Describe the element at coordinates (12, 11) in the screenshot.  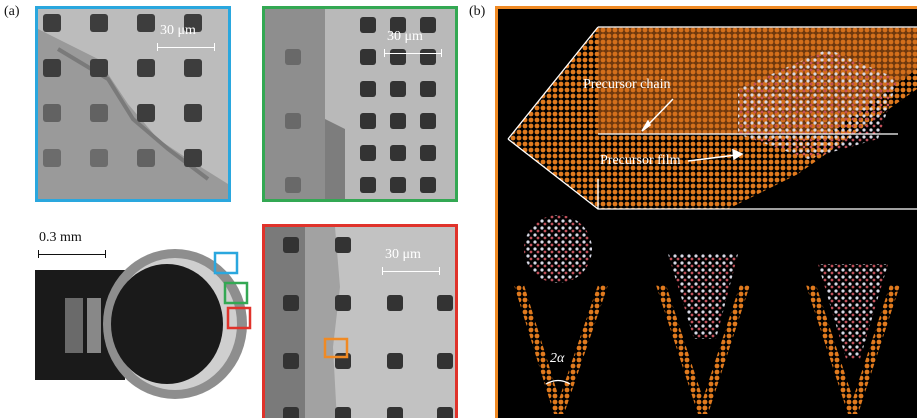
I see `panel-a-label: (a)` at that location.